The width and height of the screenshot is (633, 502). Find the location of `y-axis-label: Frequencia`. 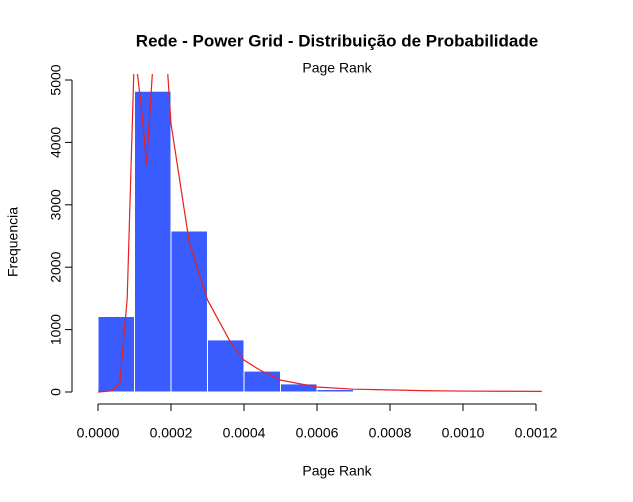

y-axis-label: Frequencia is located at coordinates (13, 242).